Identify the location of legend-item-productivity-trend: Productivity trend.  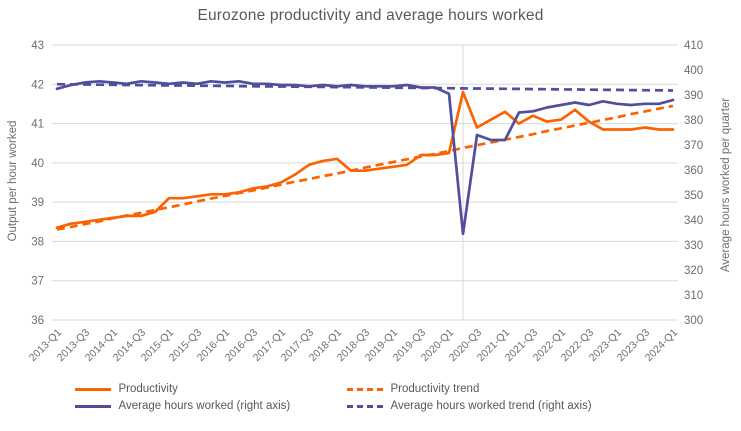
(506, 389).